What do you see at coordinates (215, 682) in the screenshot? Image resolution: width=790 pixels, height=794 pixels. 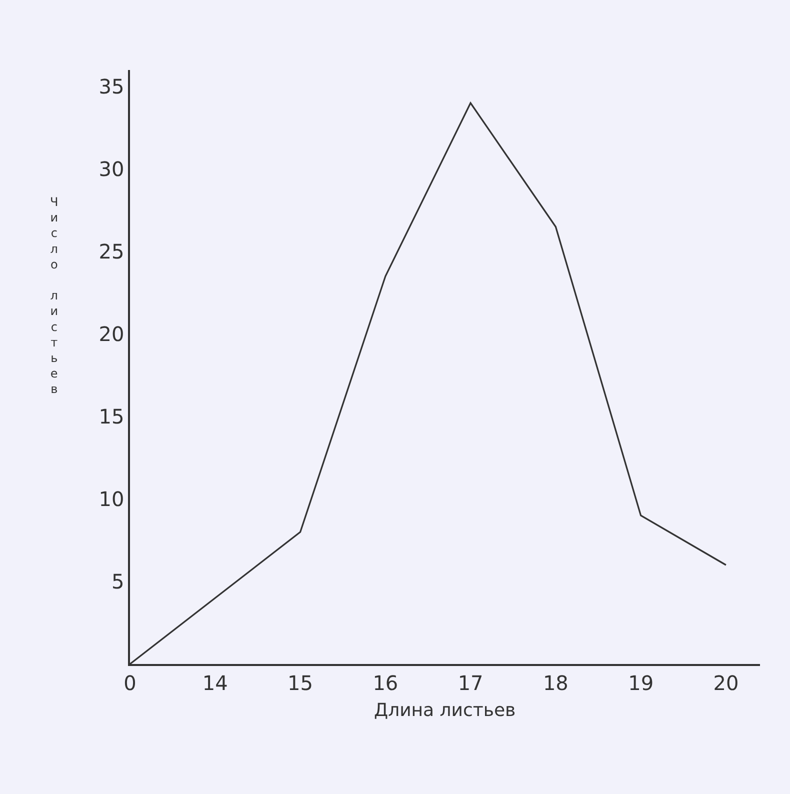 I see `x-tick-label: 14` at bounding box center [215, 682].